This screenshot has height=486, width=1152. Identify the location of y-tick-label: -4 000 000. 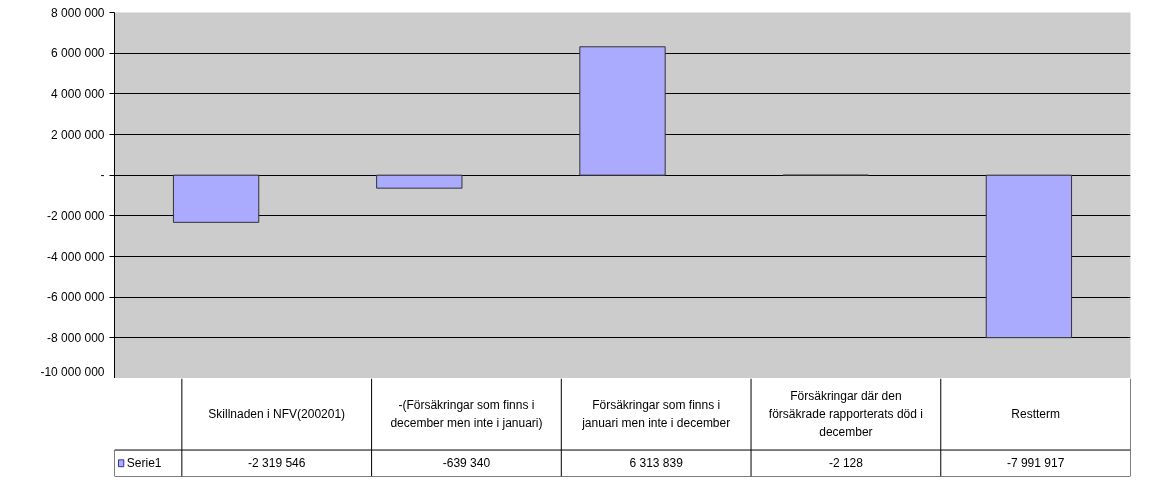
(76, 256).